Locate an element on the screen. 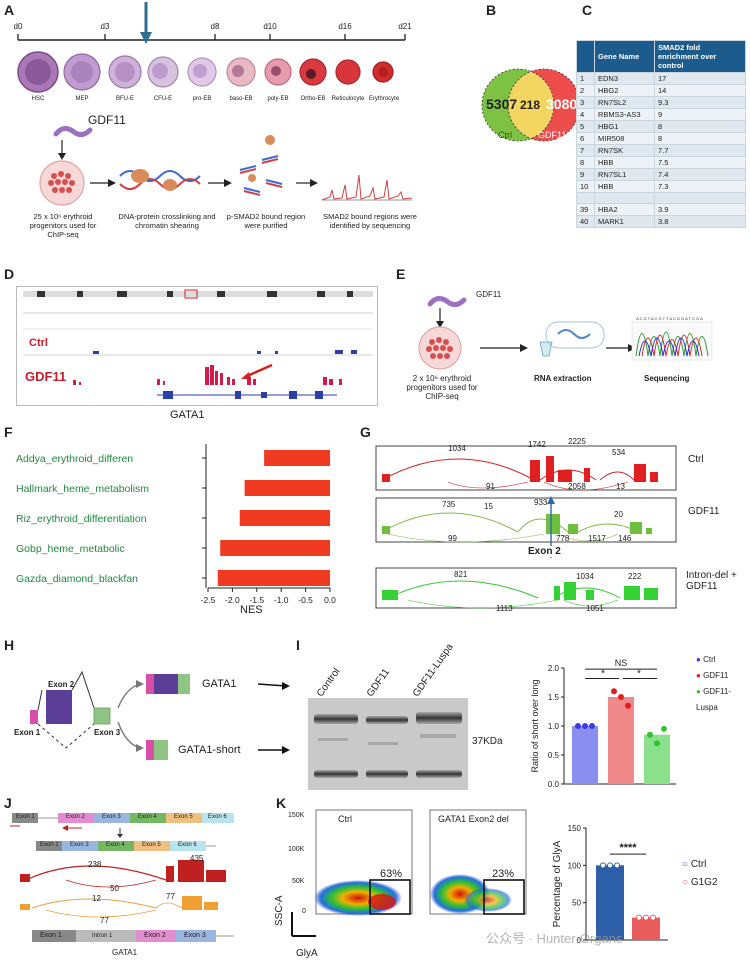 The width and height of the screenshot is (750, 963). y-tick-label: 100 is located at coordinates (575, 865).